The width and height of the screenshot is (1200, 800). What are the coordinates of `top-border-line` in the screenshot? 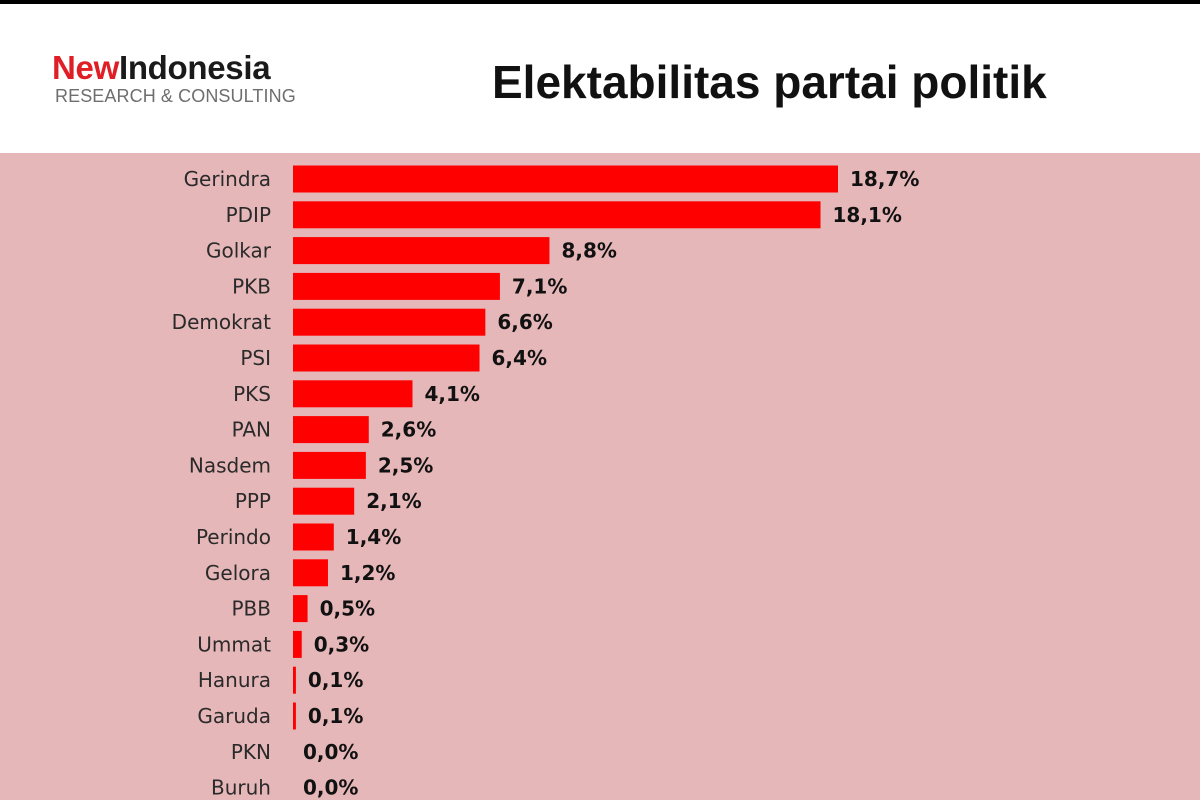 It's located at (600, 2).